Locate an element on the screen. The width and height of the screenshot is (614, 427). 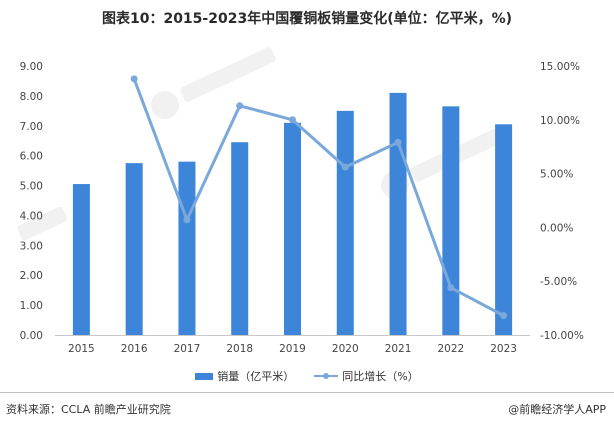
left-axis: 0.00 1.00 2.00 3.00 4.00 5.00 6.00 7.00 8.00 9.00 is located at coordinates (31, 201).